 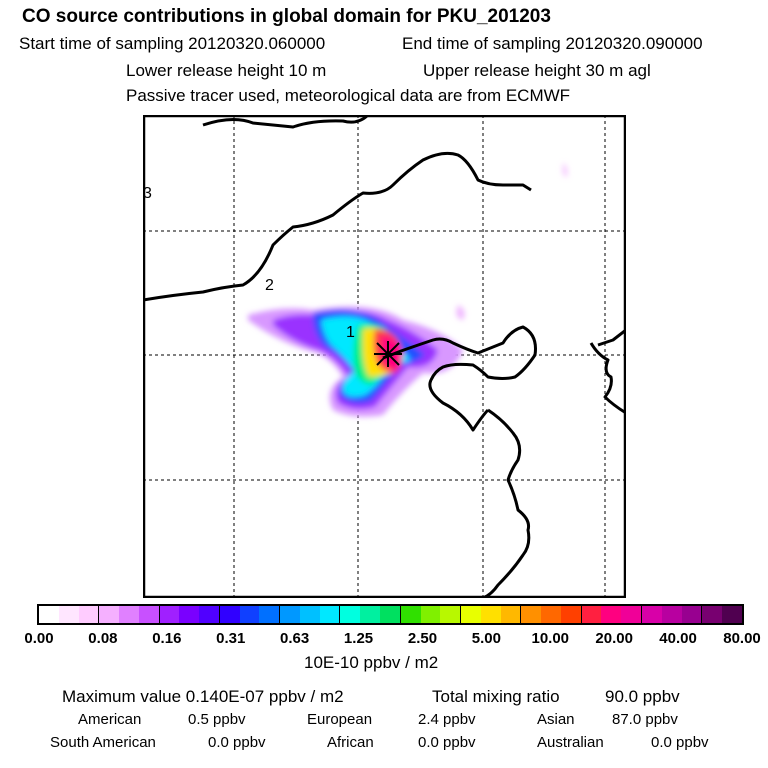 I want to click on region-name-american: American, so click(x=110, y=719).